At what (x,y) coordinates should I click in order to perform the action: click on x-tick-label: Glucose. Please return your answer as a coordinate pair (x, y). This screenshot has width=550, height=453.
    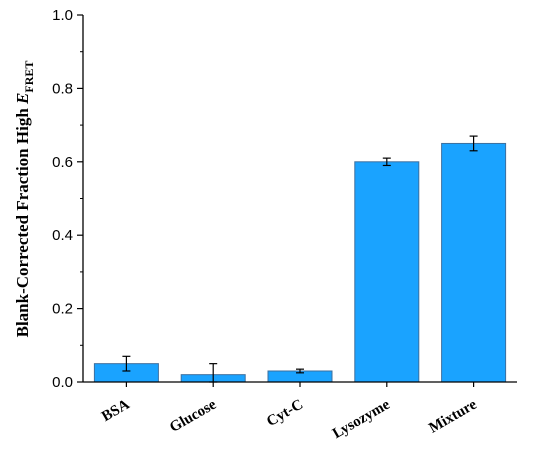
    Looking at the image, I should click on (193, 415).